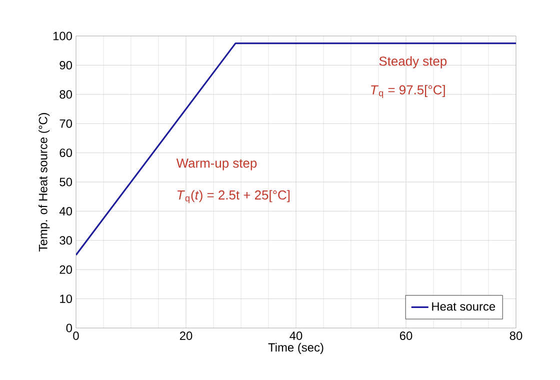 This screenshot has width=560, height=380. Describe the element at coordinates (413, 62) in the screenshot. I see `annotation: Steady step` at that location.